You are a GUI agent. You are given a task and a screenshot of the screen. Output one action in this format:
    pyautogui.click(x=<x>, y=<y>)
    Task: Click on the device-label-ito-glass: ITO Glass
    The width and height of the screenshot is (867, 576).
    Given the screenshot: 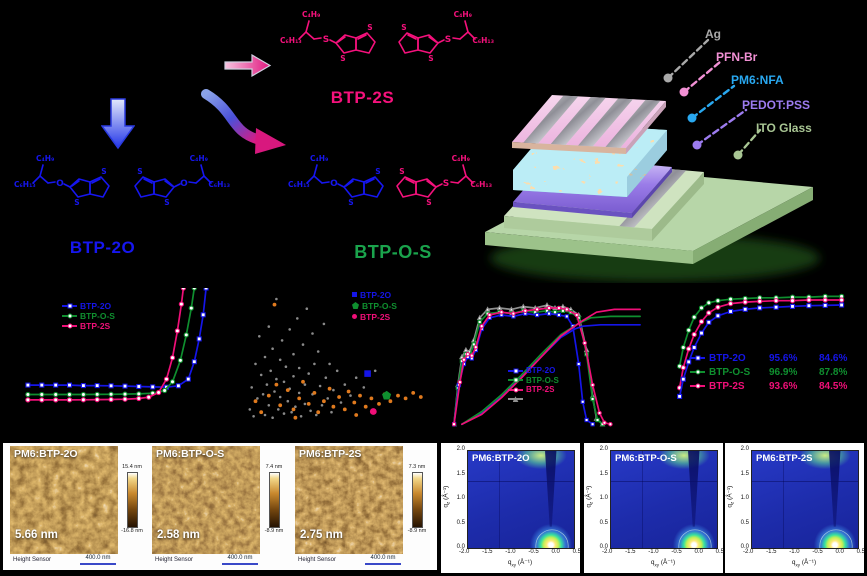 What is the action you would take?
    pyautogui.click(x=784, y=128)
    